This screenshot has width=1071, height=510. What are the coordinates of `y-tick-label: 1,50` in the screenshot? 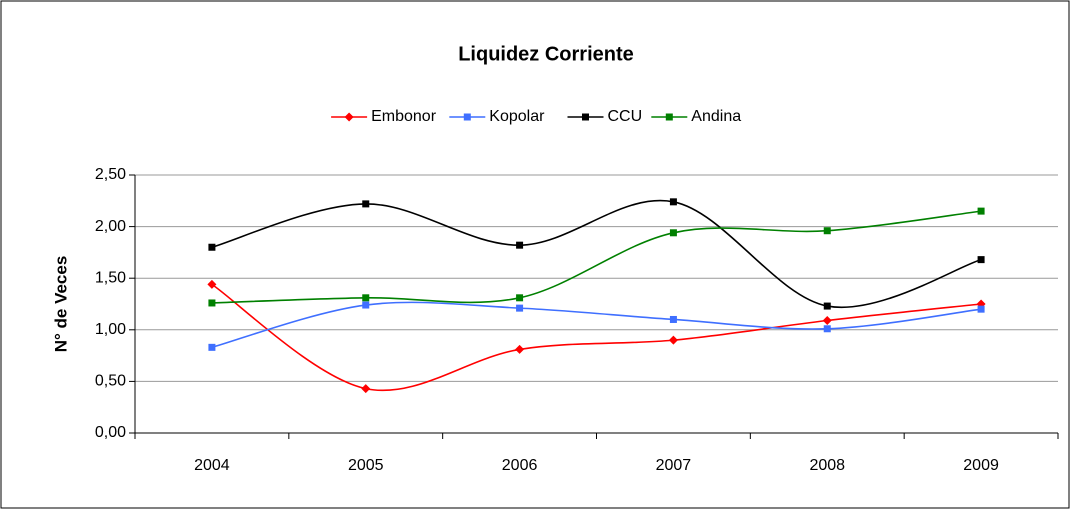 It's located at (110, 277).